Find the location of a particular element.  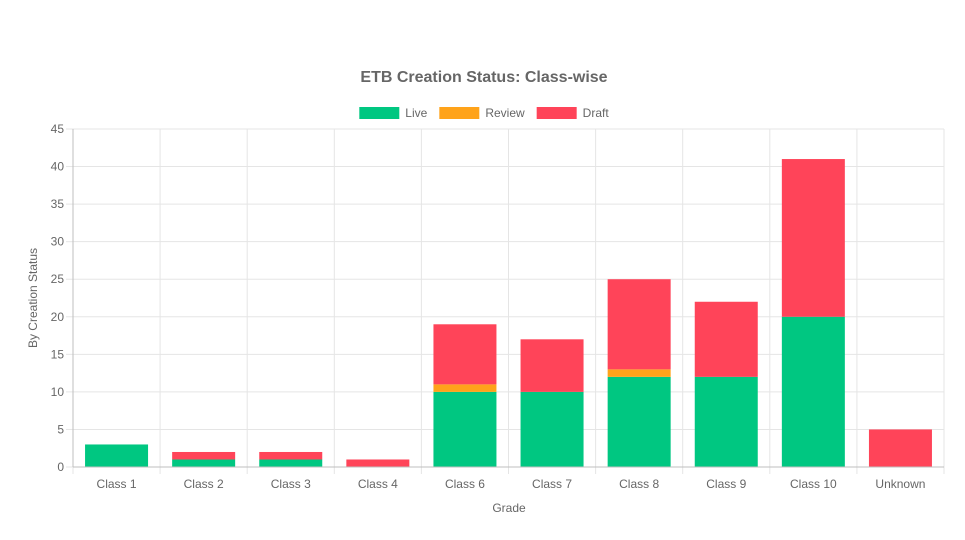

y-tick-label: 10 is located at coordinates (58, 392).